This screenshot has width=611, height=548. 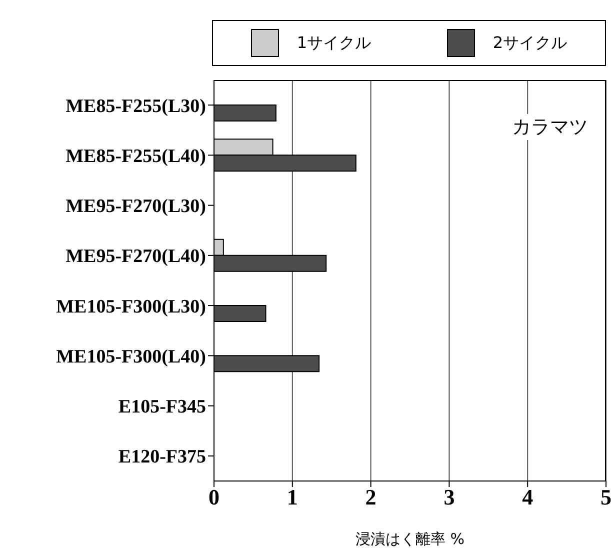 What do you see at coordinates (131, 307) in the screenshot?
I see `y-tick-label: ME105-F300(L30)` at bounding box center [131, 307].